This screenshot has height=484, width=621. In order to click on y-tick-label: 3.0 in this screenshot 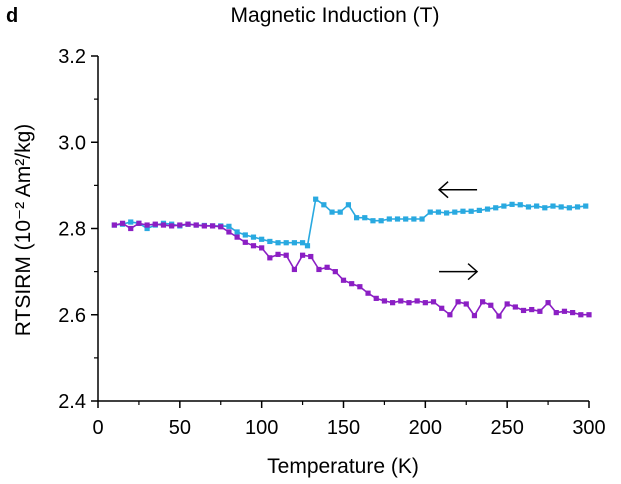, I will do `click(72, 143)`.